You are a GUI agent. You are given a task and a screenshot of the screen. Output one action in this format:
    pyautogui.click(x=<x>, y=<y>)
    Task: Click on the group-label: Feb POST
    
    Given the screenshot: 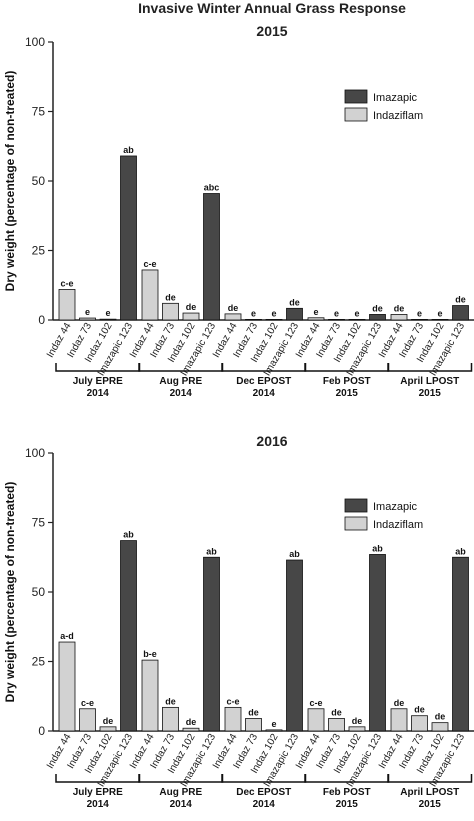 What is the action you would take?
    pyautogui.click(x=347, y=792)
    